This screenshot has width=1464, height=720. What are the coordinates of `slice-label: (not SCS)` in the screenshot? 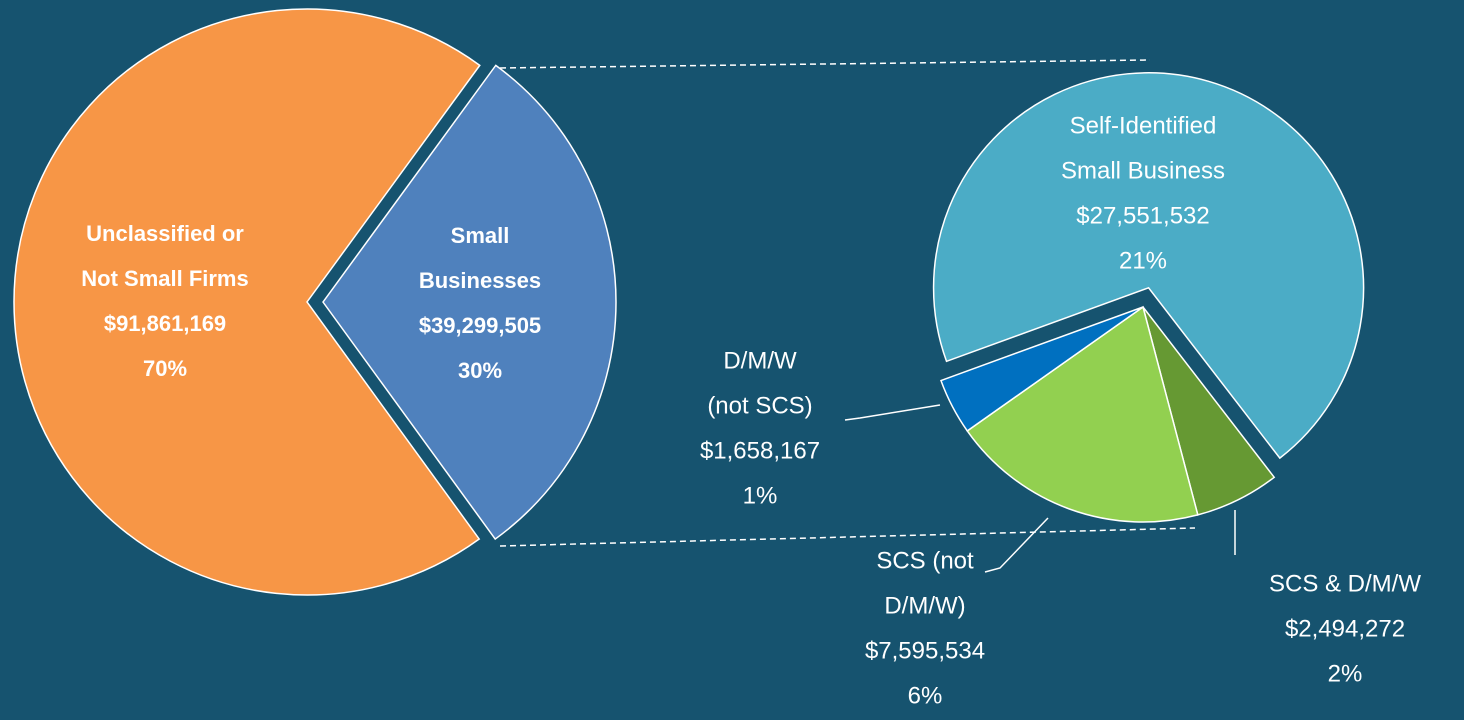 It's located at (759, 405).